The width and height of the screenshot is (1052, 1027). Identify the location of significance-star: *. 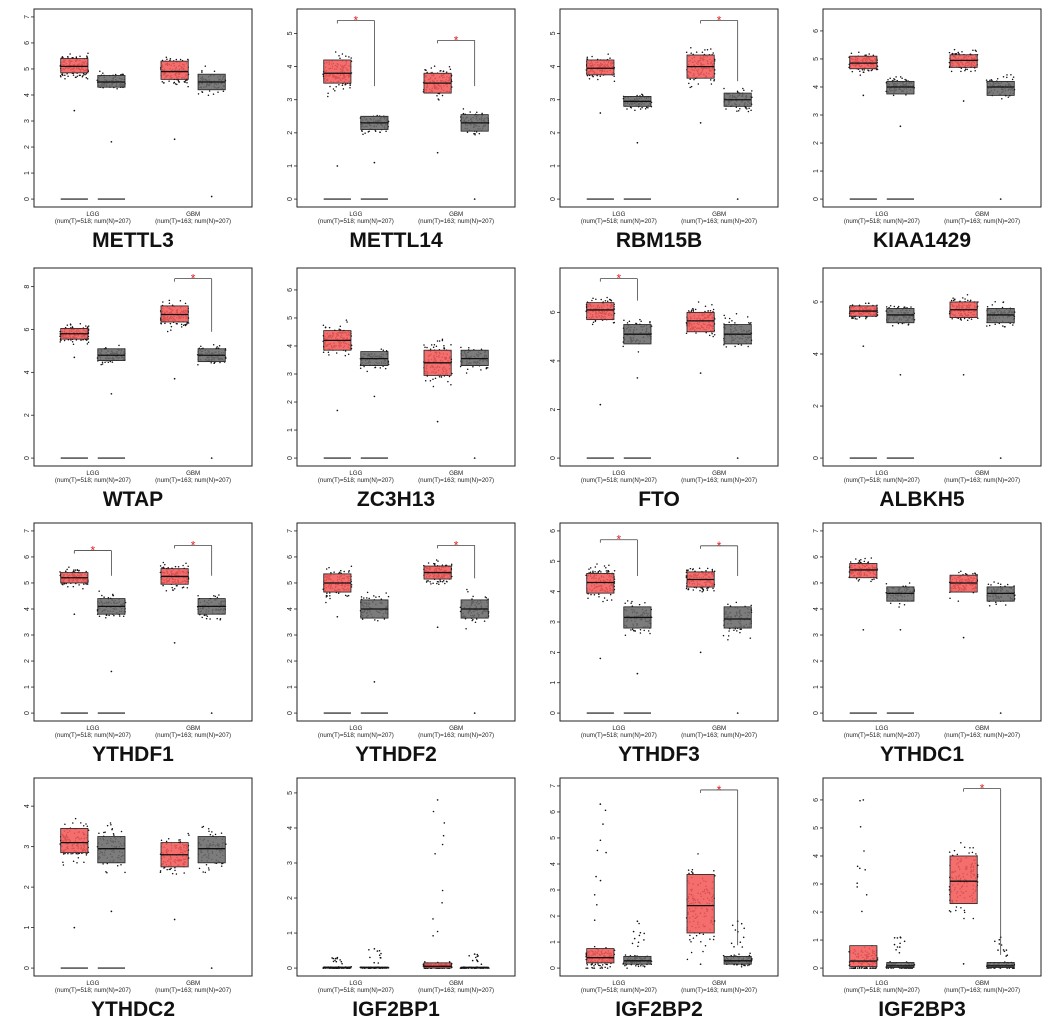
(719, 20).